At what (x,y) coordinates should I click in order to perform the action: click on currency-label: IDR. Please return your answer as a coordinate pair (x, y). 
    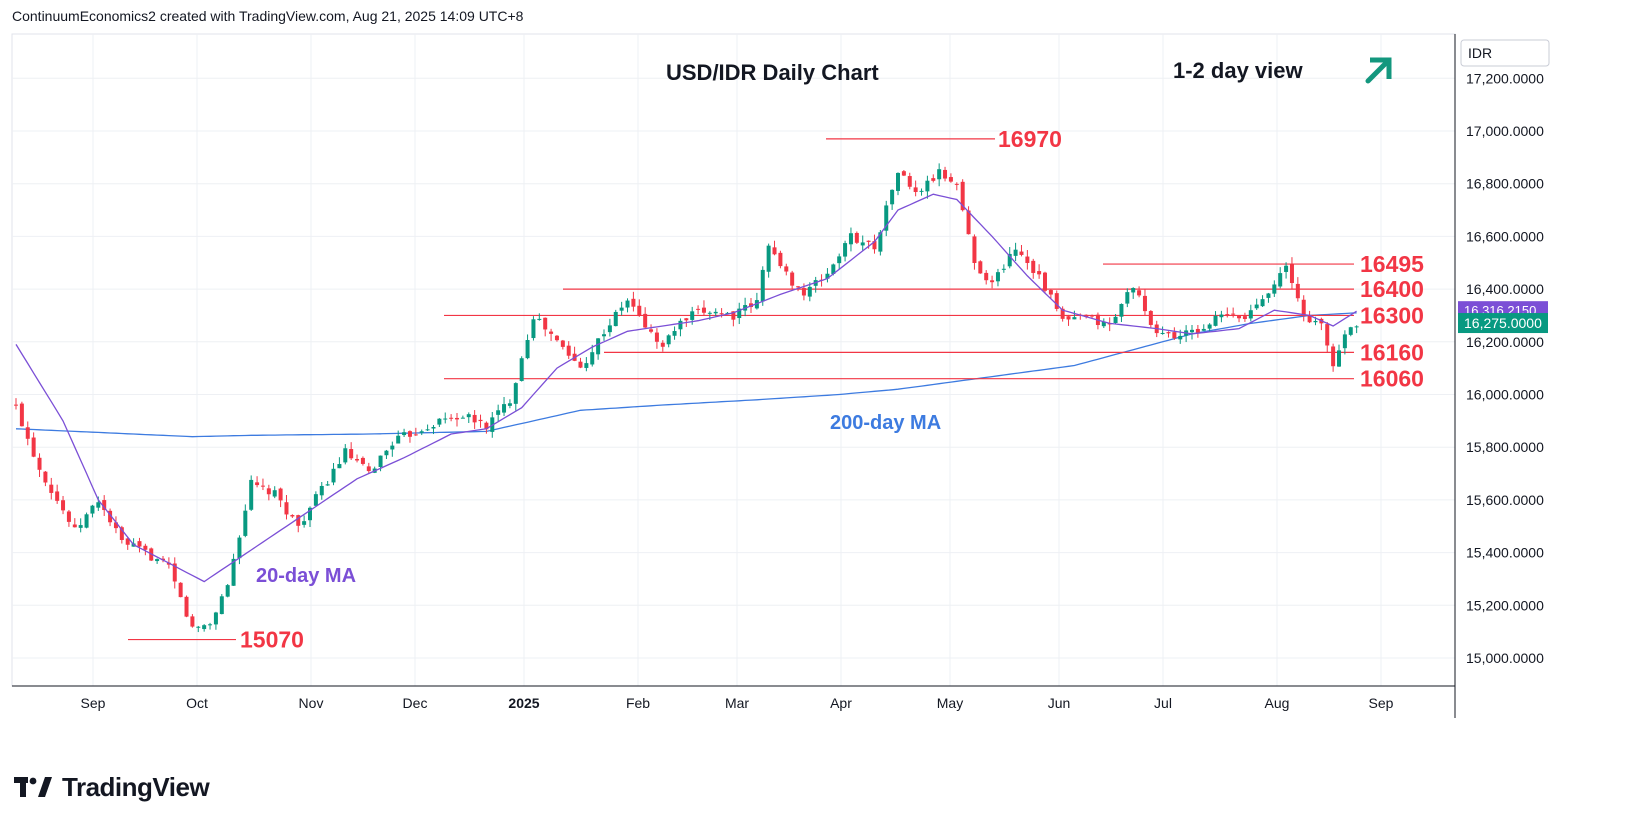
    Looking at the image, I should click on (1480, 53).